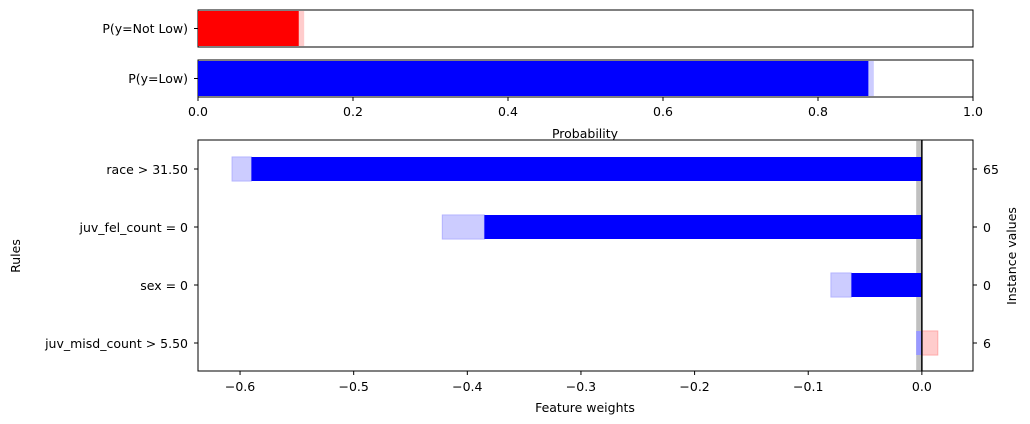 Image resolution: width=1030 pixels, height=424 pixels. I want to click on prob-top-frame, so click(585, 28).